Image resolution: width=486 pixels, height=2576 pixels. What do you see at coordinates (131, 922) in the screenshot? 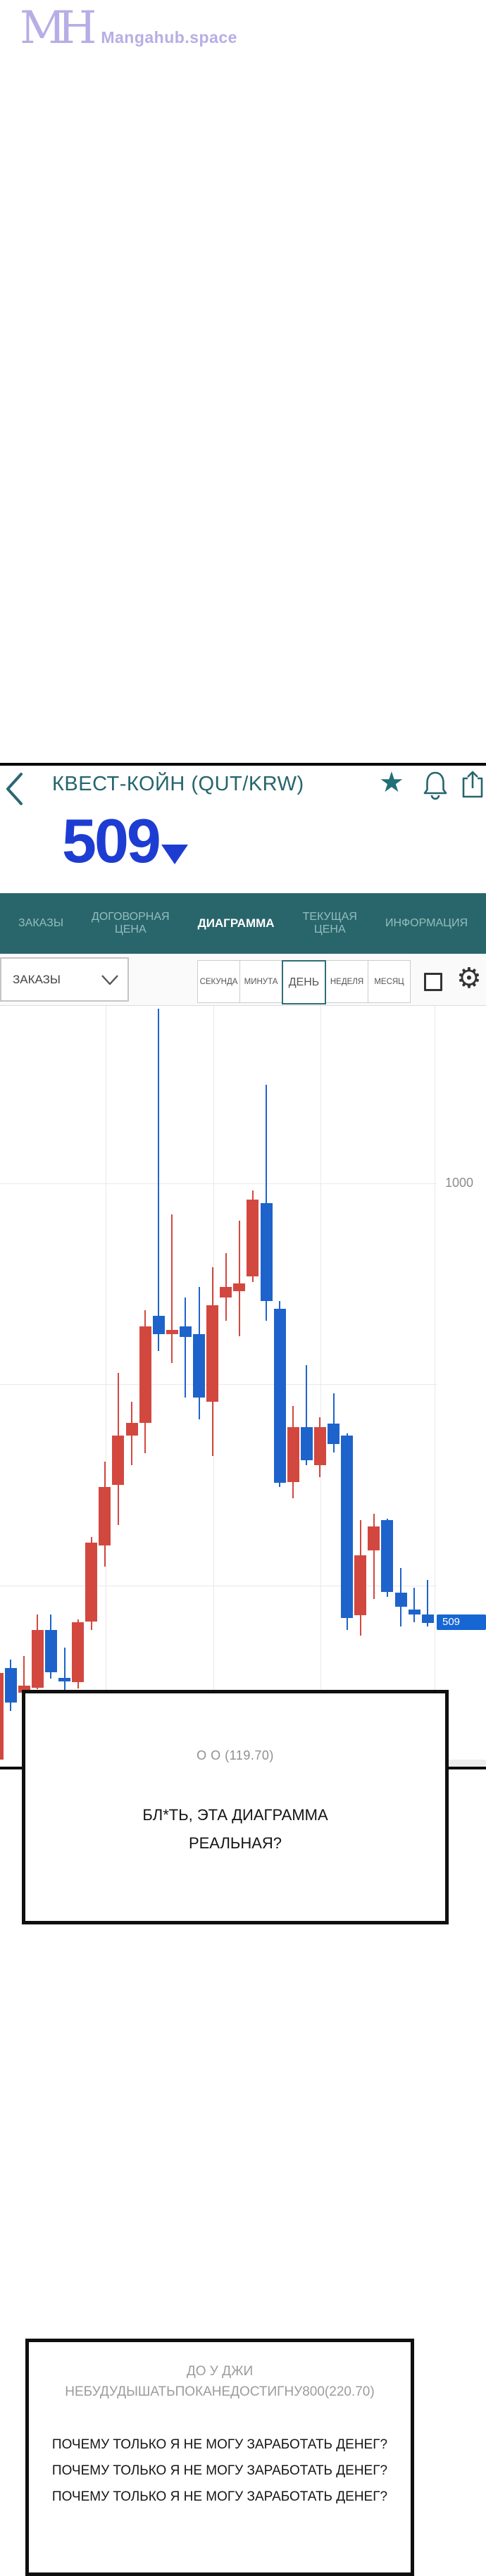
I see `tab-contract-price: ДОГОВОРНАЯ ЦЕНА` at bounding box center [131, 922].